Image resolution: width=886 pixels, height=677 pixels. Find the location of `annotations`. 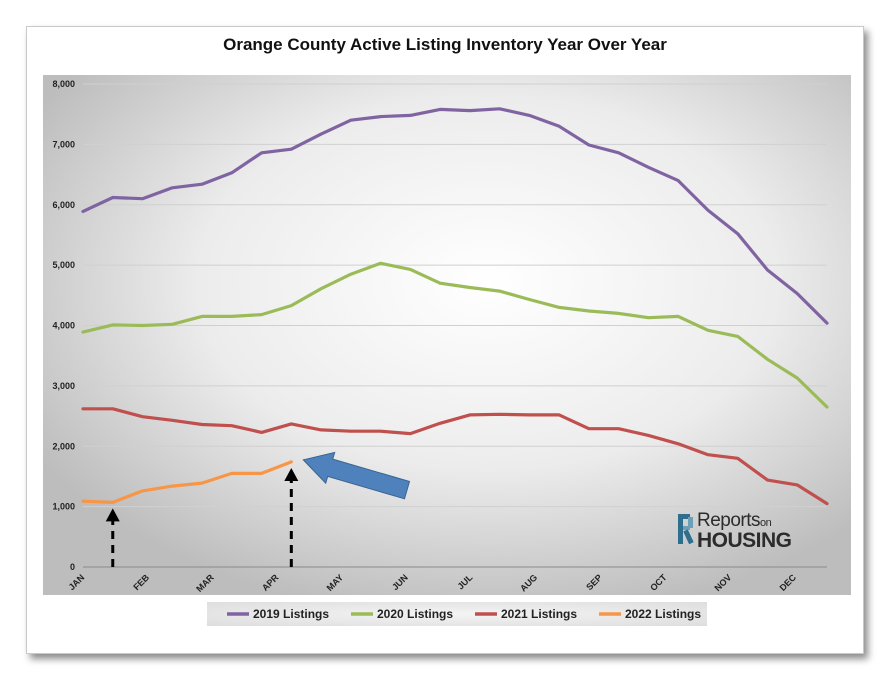

annotations is located at coordinates (258, 509).